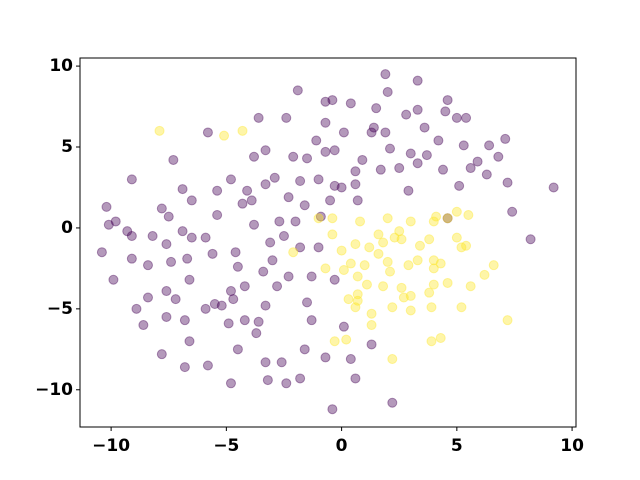 The width and height of the screenshot is (640, 480). What do you see at coordinates (342, 446) in the screenshot?
I see `x-tick-label: 0` at bounding box center [342, 446].